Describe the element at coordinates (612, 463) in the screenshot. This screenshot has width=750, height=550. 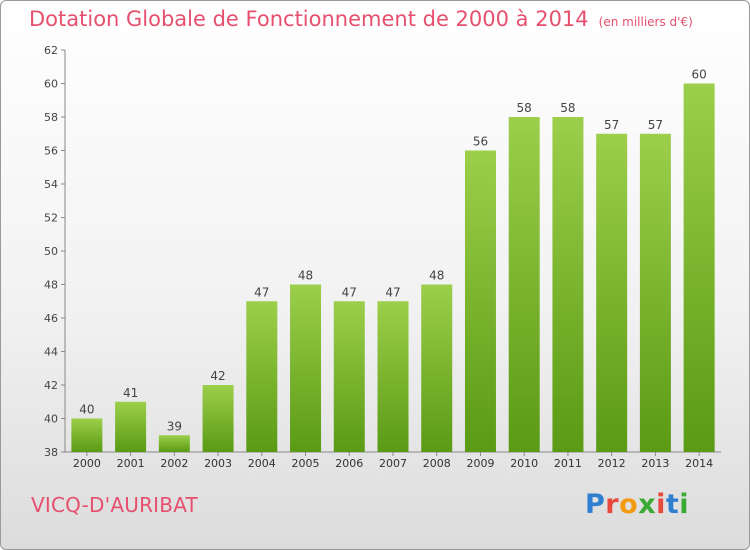
I see `x-tick-label: 2012` at that location.